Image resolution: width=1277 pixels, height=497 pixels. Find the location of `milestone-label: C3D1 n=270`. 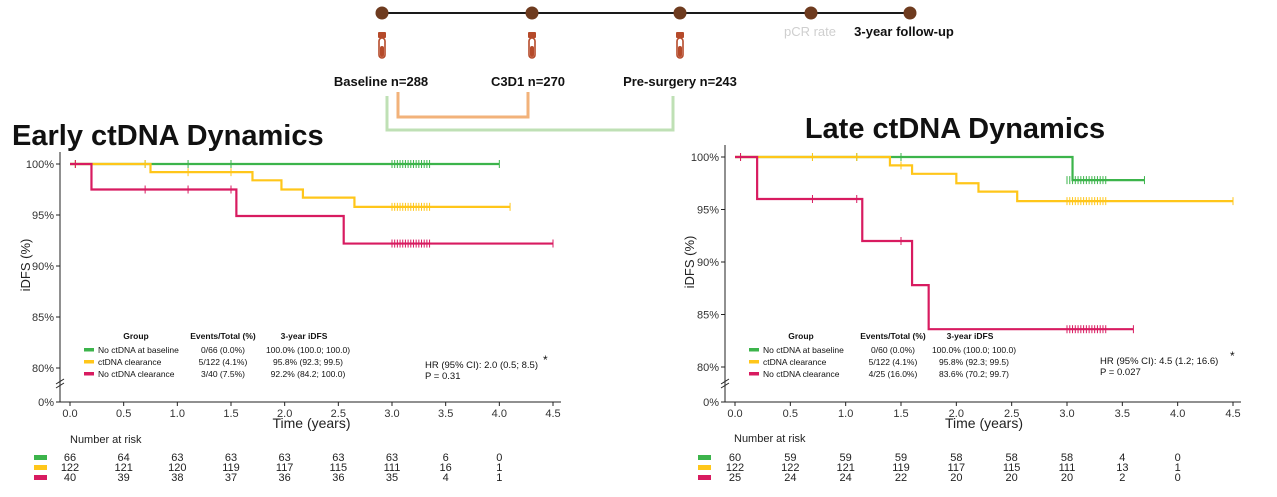

milestone-label: C3D1 n=270 is located at coordinates (528, 81).